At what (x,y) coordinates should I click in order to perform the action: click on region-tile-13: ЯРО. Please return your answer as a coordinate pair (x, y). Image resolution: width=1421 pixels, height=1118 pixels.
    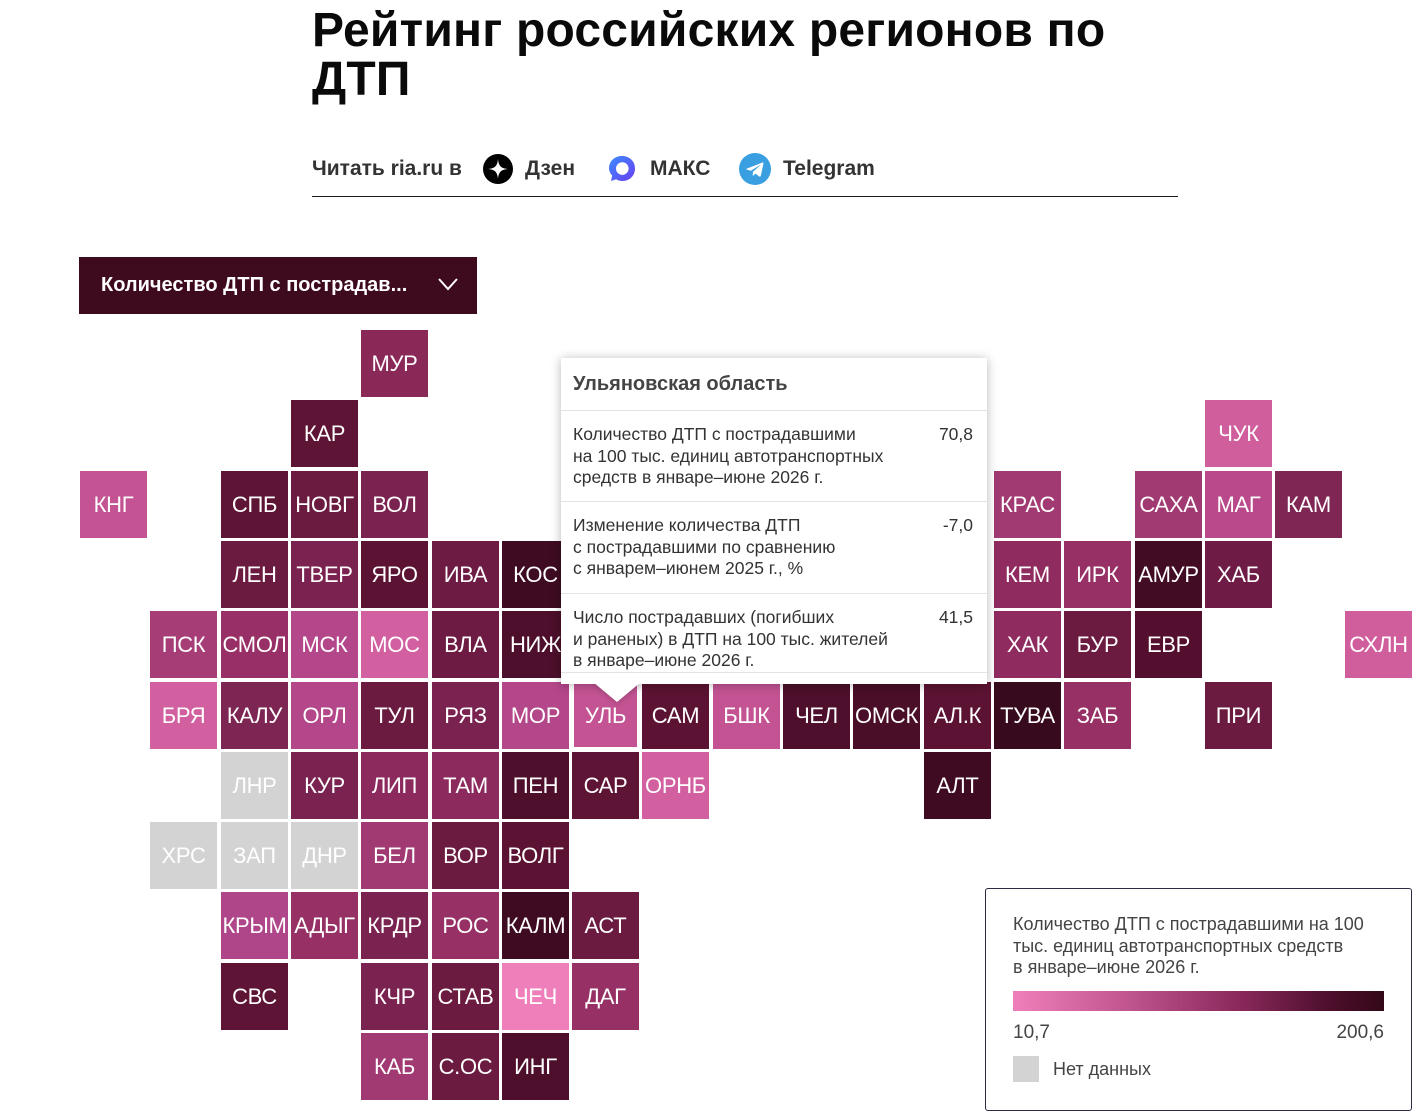
    Looking at the image, I should click on (394, 574).